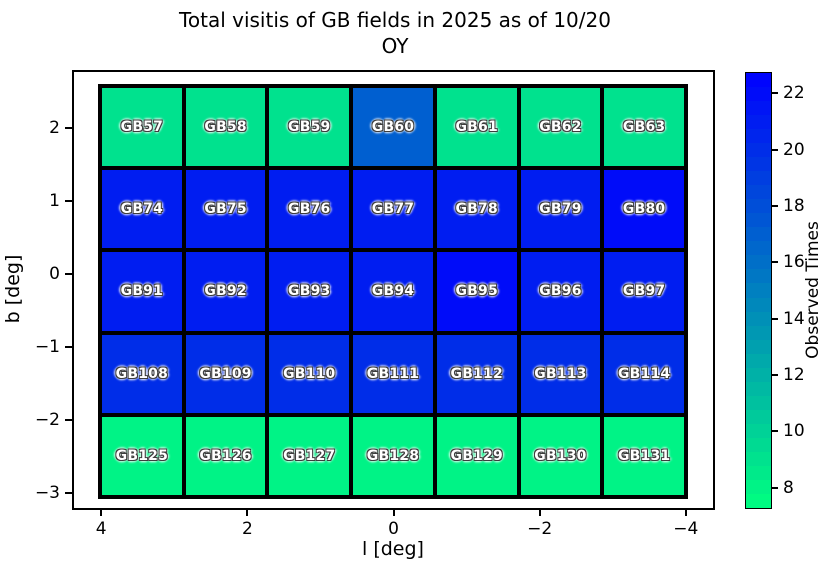 Image resolution: width=835 pixels, height=575 pixels. I want to click on heatmap-cell-gb76: GB76, so click(309, 209).